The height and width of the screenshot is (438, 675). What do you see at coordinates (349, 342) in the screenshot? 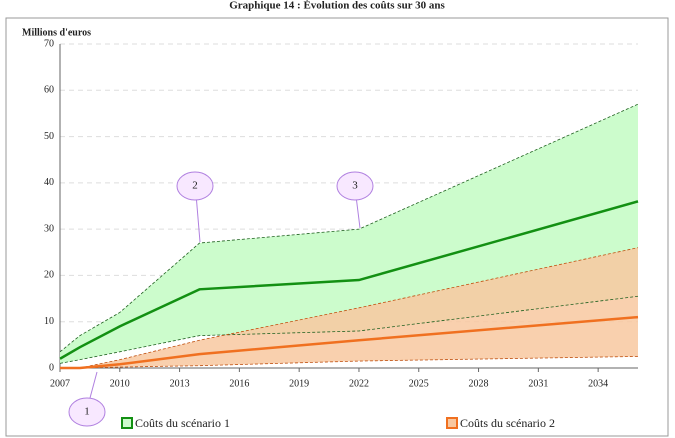
I see `line` at bounding box center [349, 342].